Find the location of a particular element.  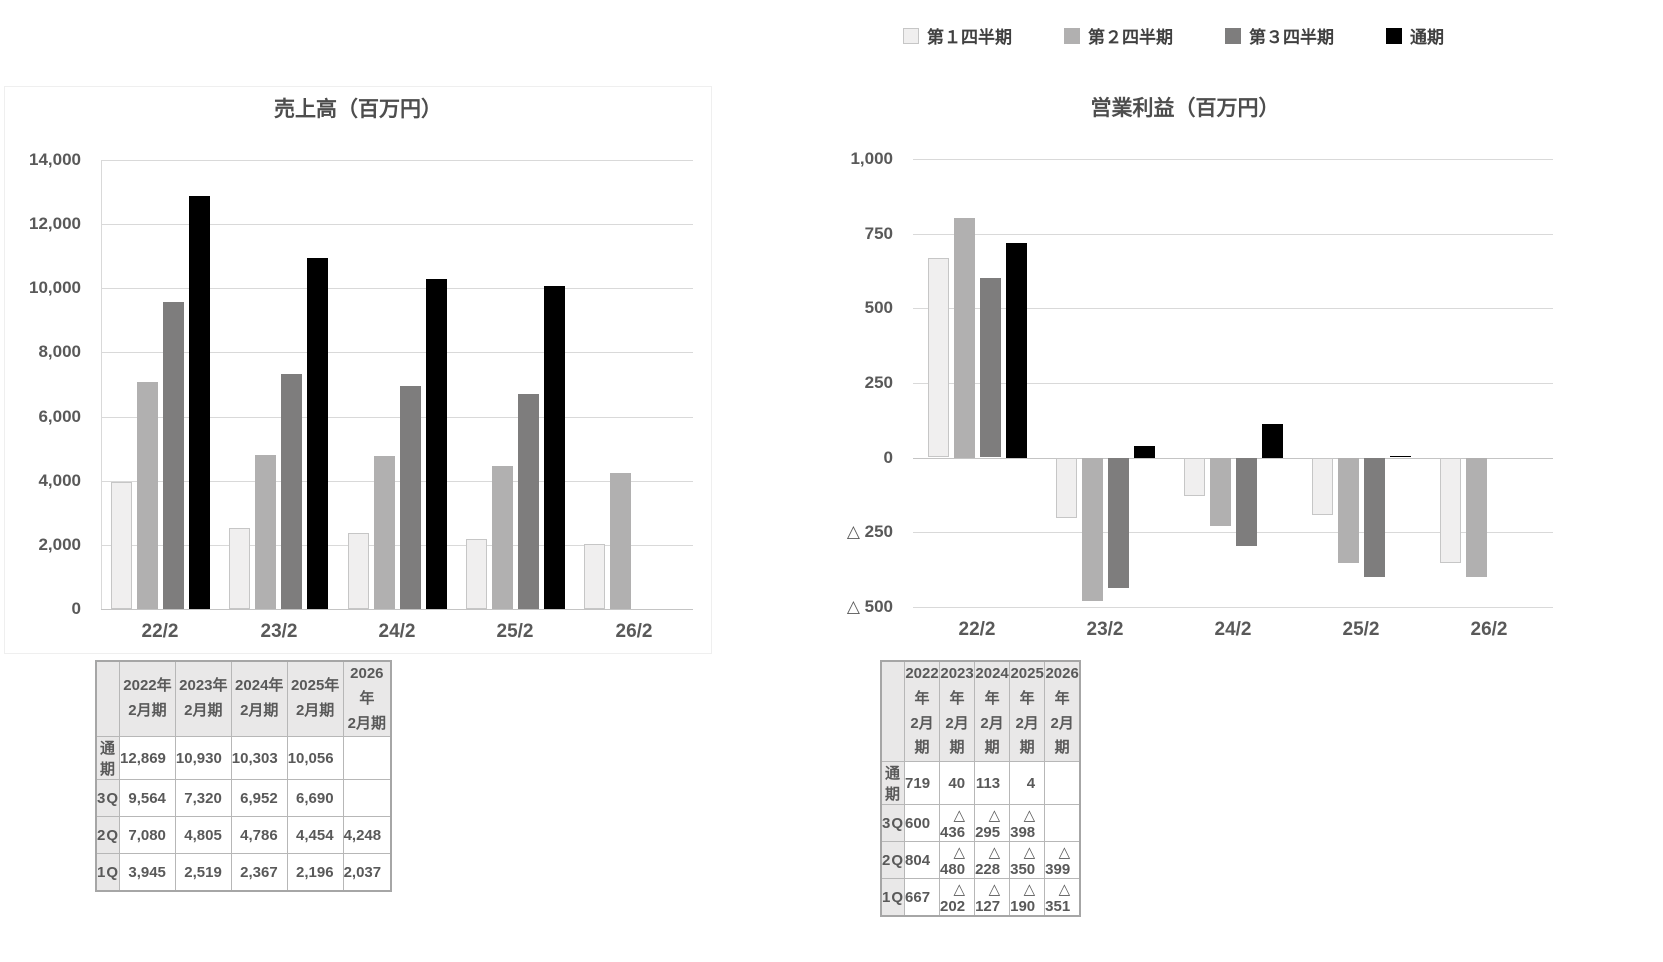

row-label: 3Q is located at coordinates (893, 823).